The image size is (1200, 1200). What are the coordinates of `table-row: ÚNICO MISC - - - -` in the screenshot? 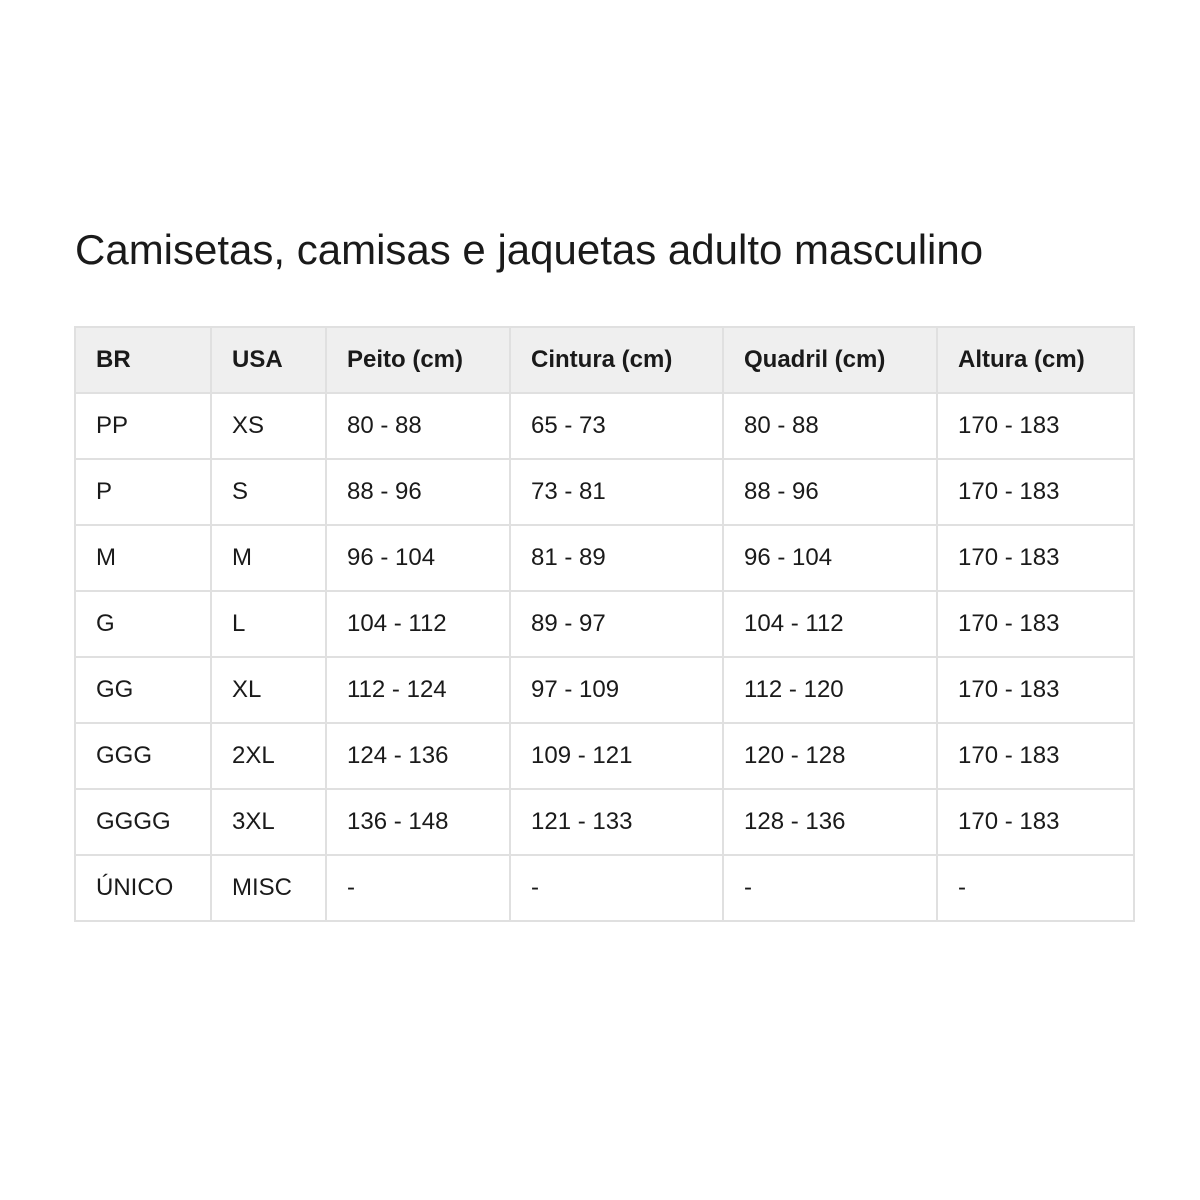 It's located at (604, 888).